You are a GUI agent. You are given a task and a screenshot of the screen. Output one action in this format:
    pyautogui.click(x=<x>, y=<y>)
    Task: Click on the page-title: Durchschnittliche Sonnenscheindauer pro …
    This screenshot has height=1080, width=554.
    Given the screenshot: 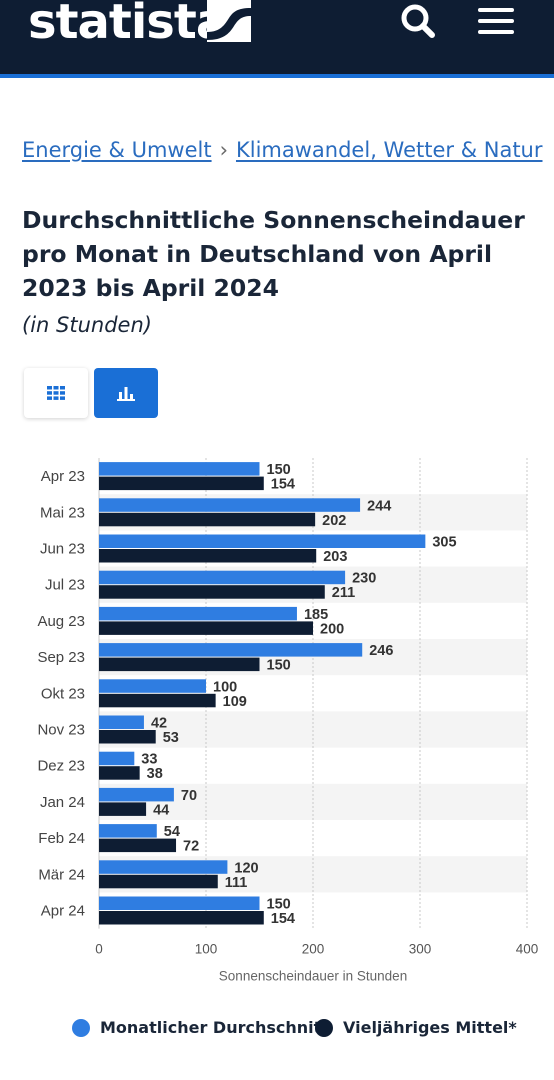 What is the action you would take?
    pyautogui.click(x=273, y=254)
    